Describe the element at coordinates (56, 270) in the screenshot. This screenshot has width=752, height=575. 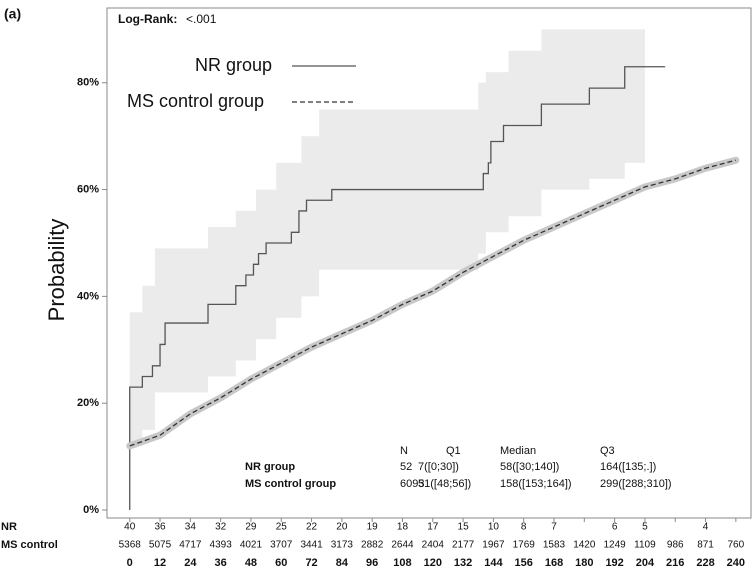
I see `y-axis-label: Probability` at that location.